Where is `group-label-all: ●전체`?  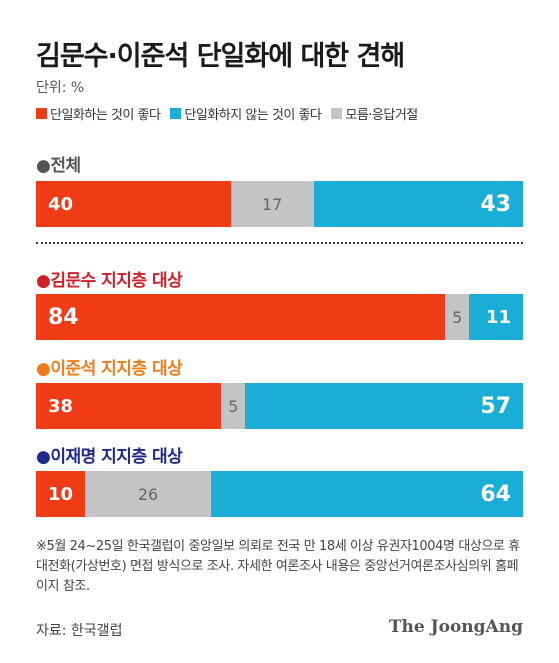 group-label-all: ●전체 is located at coordinates (58, 166).